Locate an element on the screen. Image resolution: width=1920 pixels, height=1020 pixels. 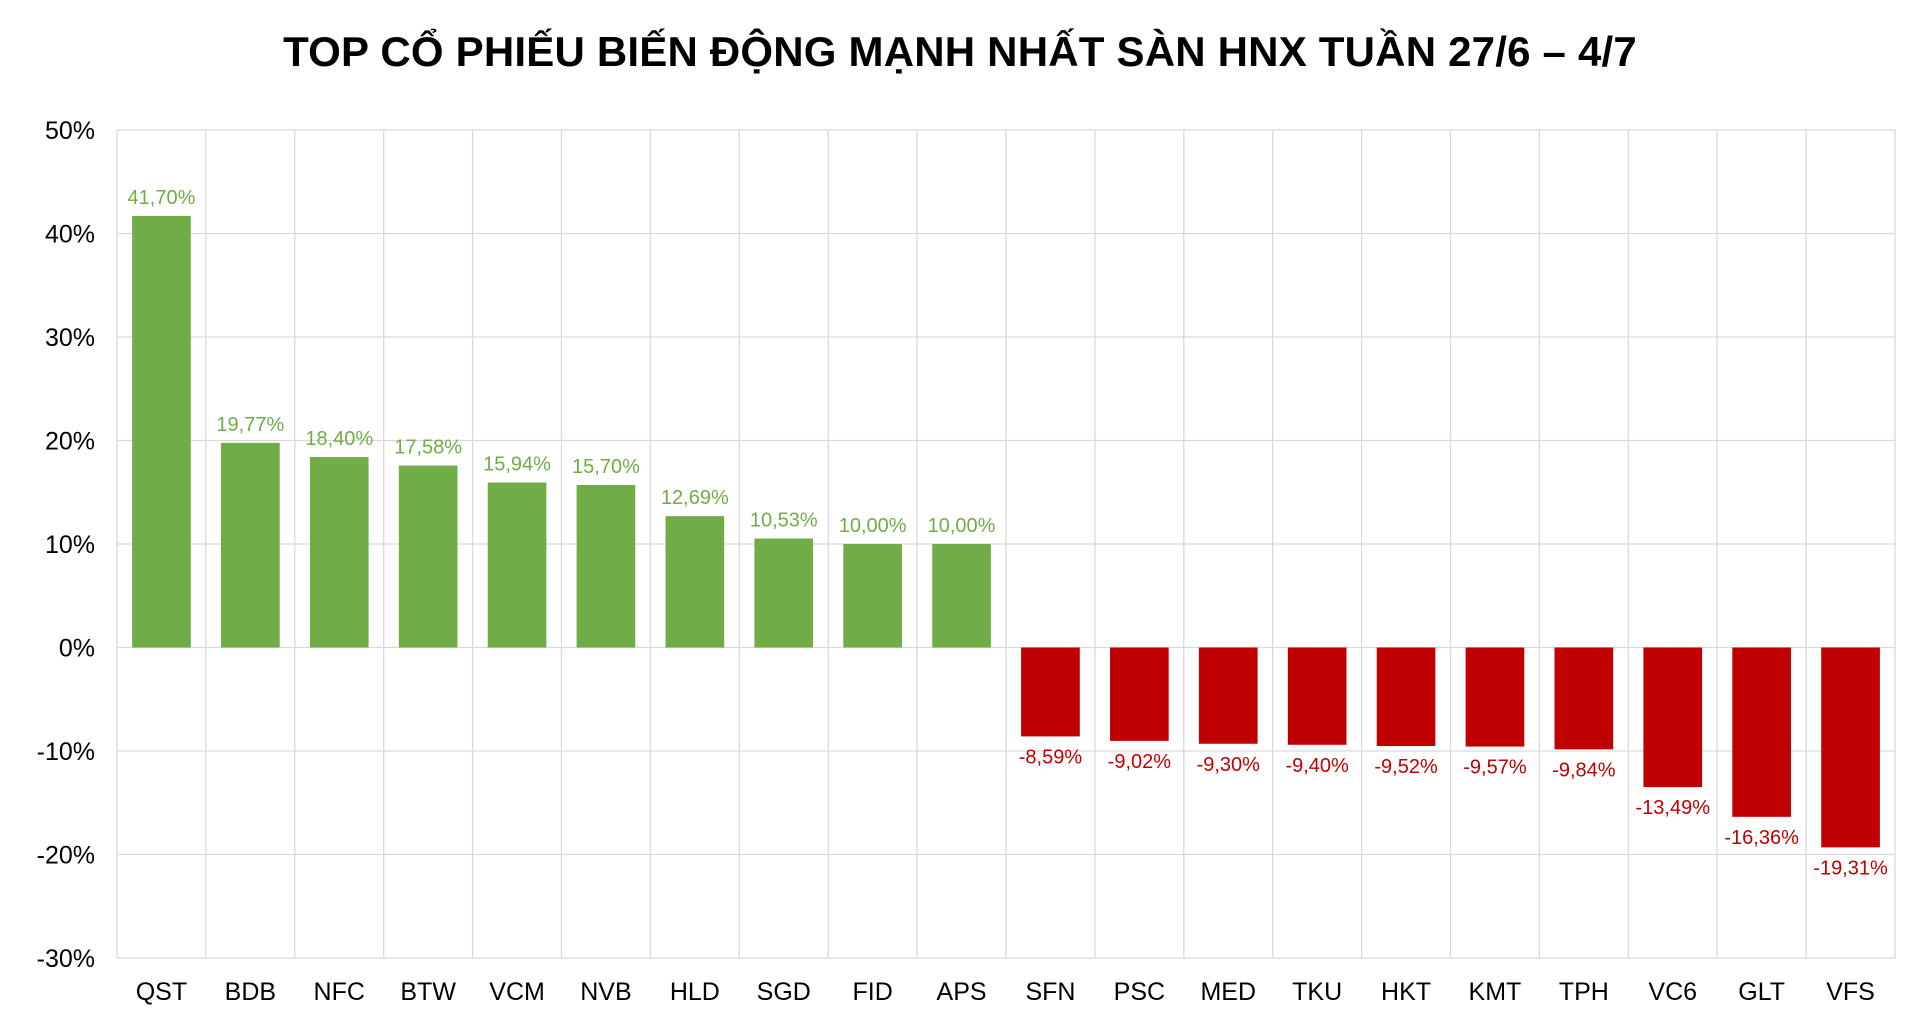
x-tick-label: QST is located at coordinates (161, 992).